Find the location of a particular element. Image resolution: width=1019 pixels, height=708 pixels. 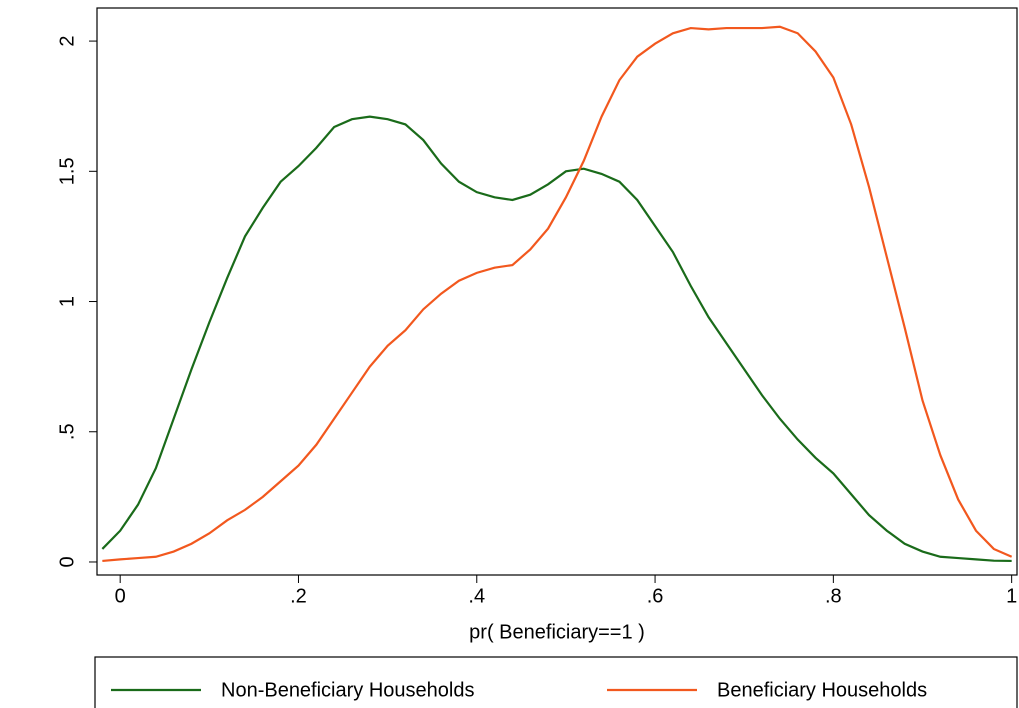

y-tick-label: 1.5 is located at coordinates (67, 171).